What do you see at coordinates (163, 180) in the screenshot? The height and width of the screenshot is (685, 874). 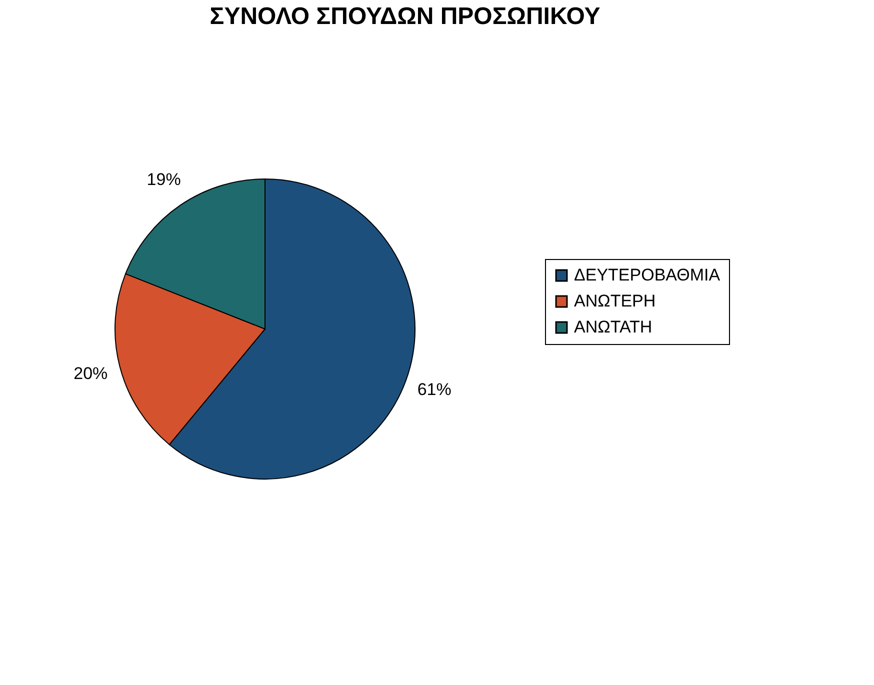 I see `data-label: 19%` at bounding box center [163, 180].